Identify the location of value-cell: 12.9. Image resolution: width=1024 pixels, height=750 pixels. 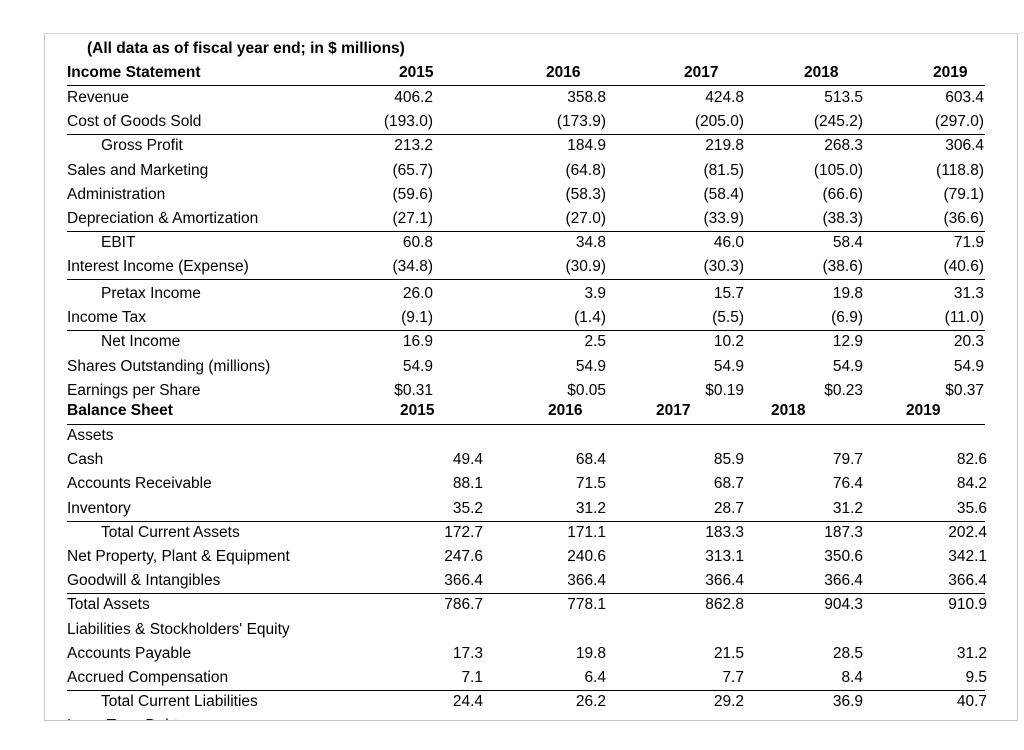
(847, 342).